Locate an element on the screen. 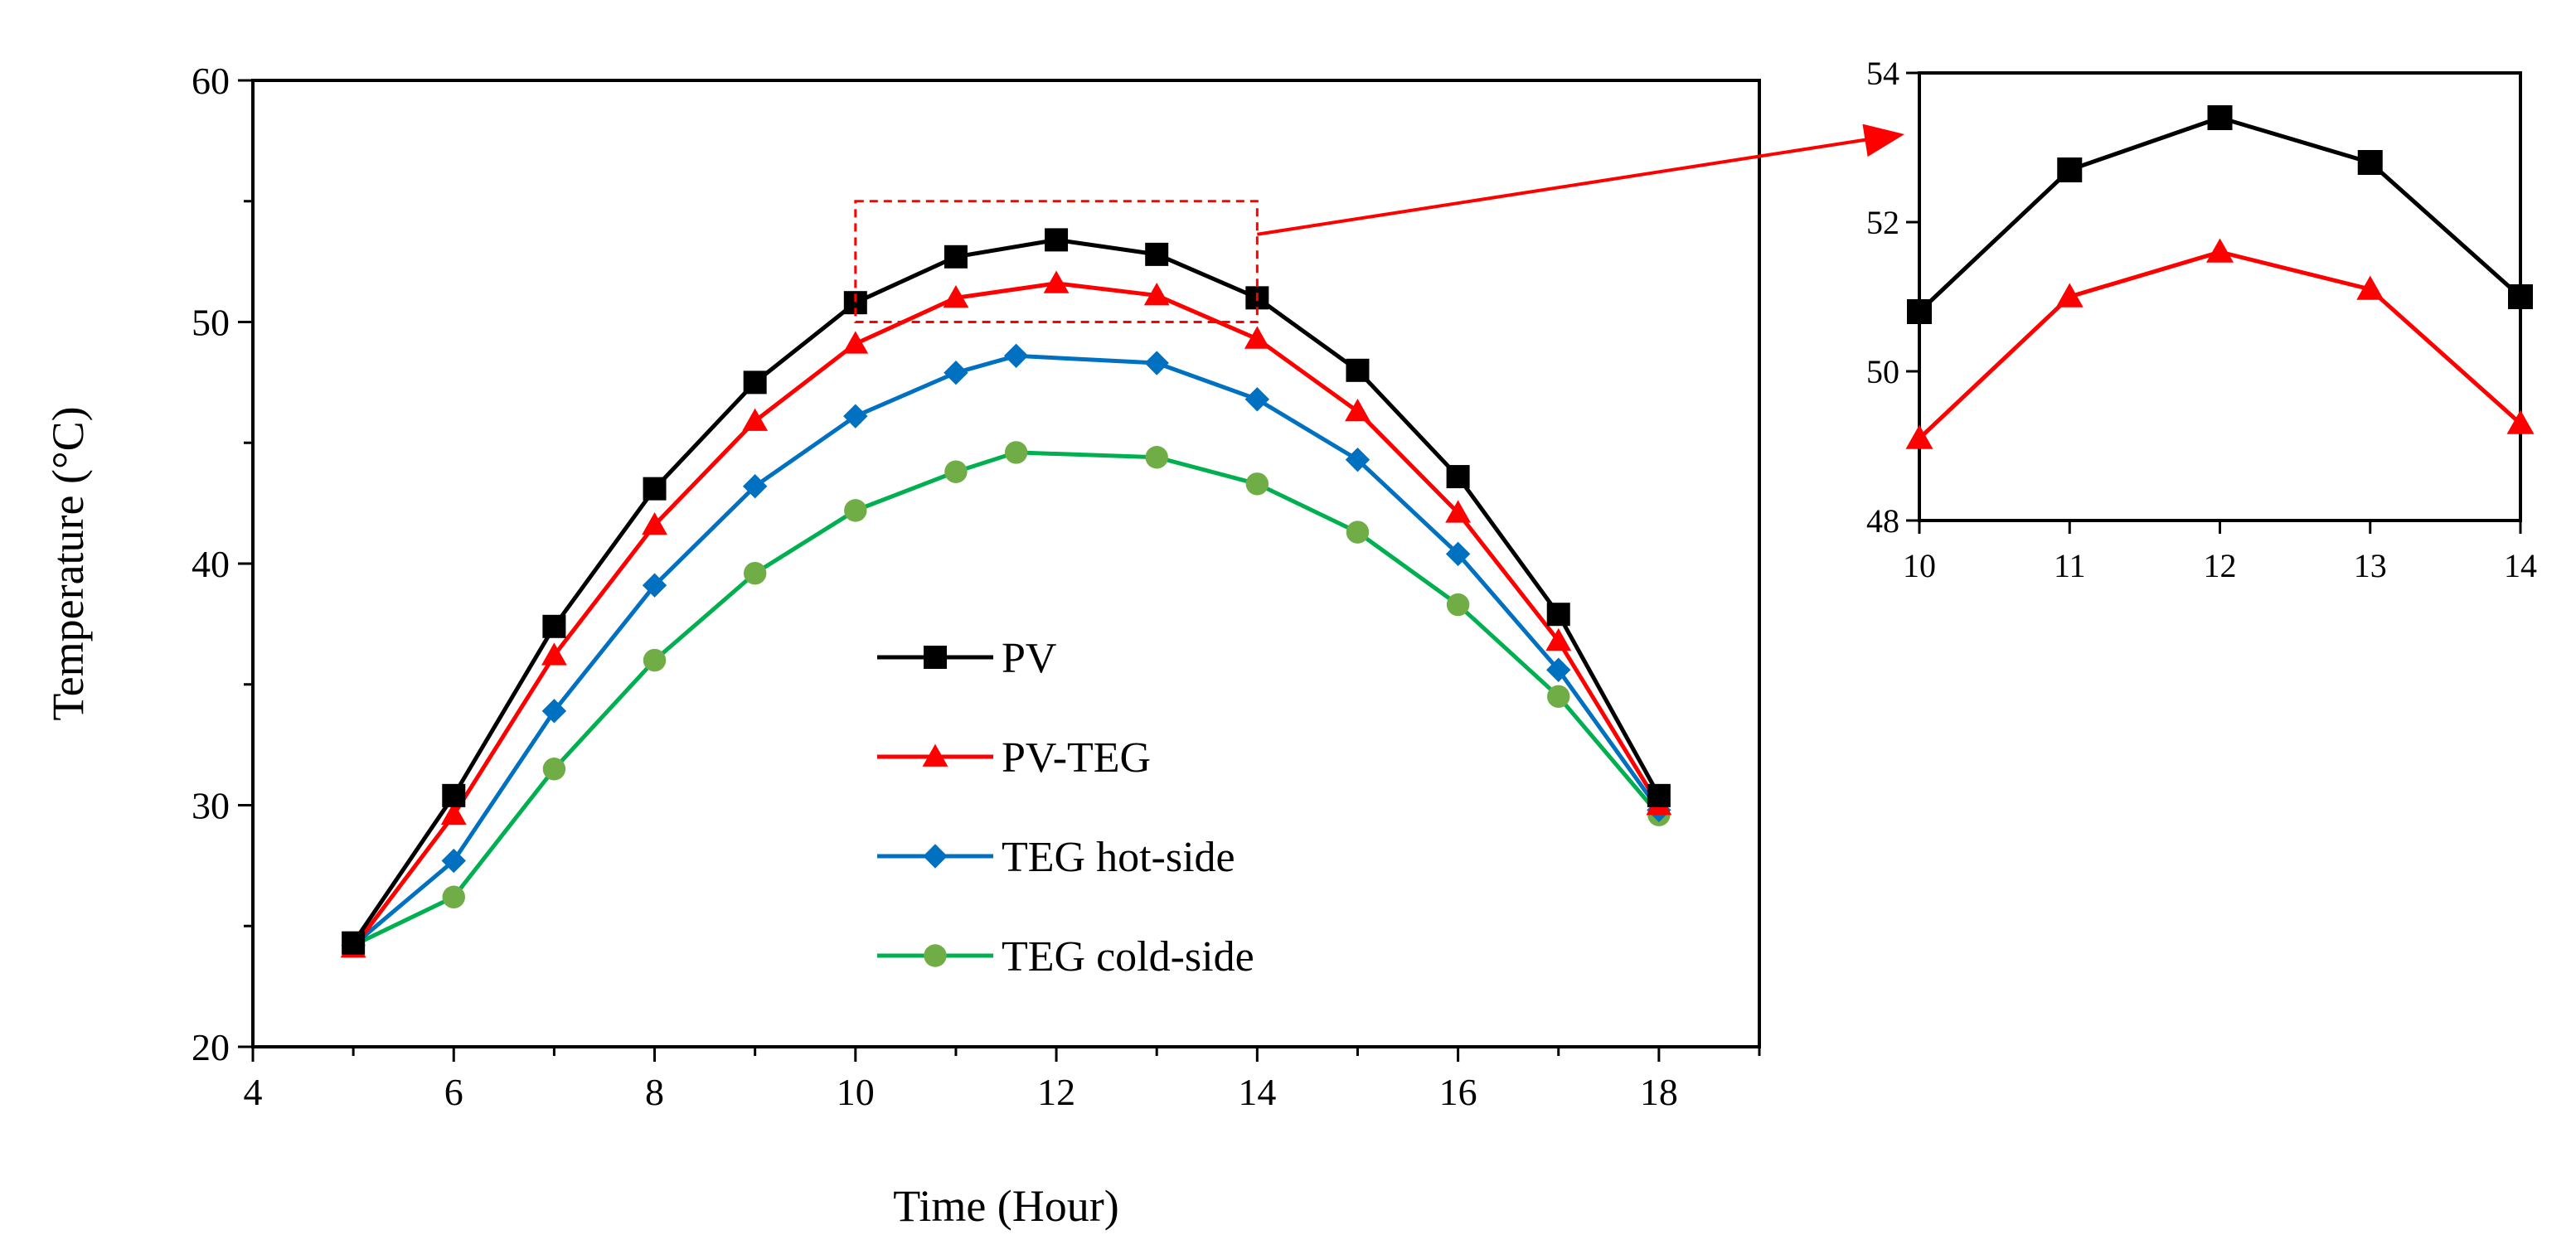  main-y-tick-label: 40 is located at coordinates (211, 564).